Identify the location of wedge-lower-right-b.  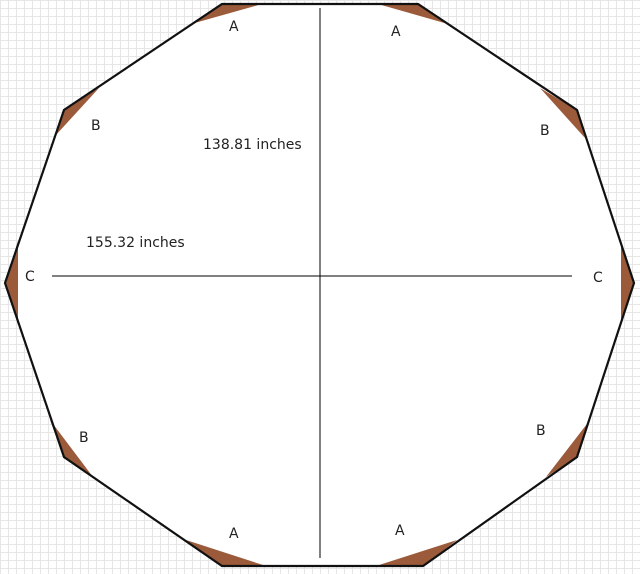
(568, 448).